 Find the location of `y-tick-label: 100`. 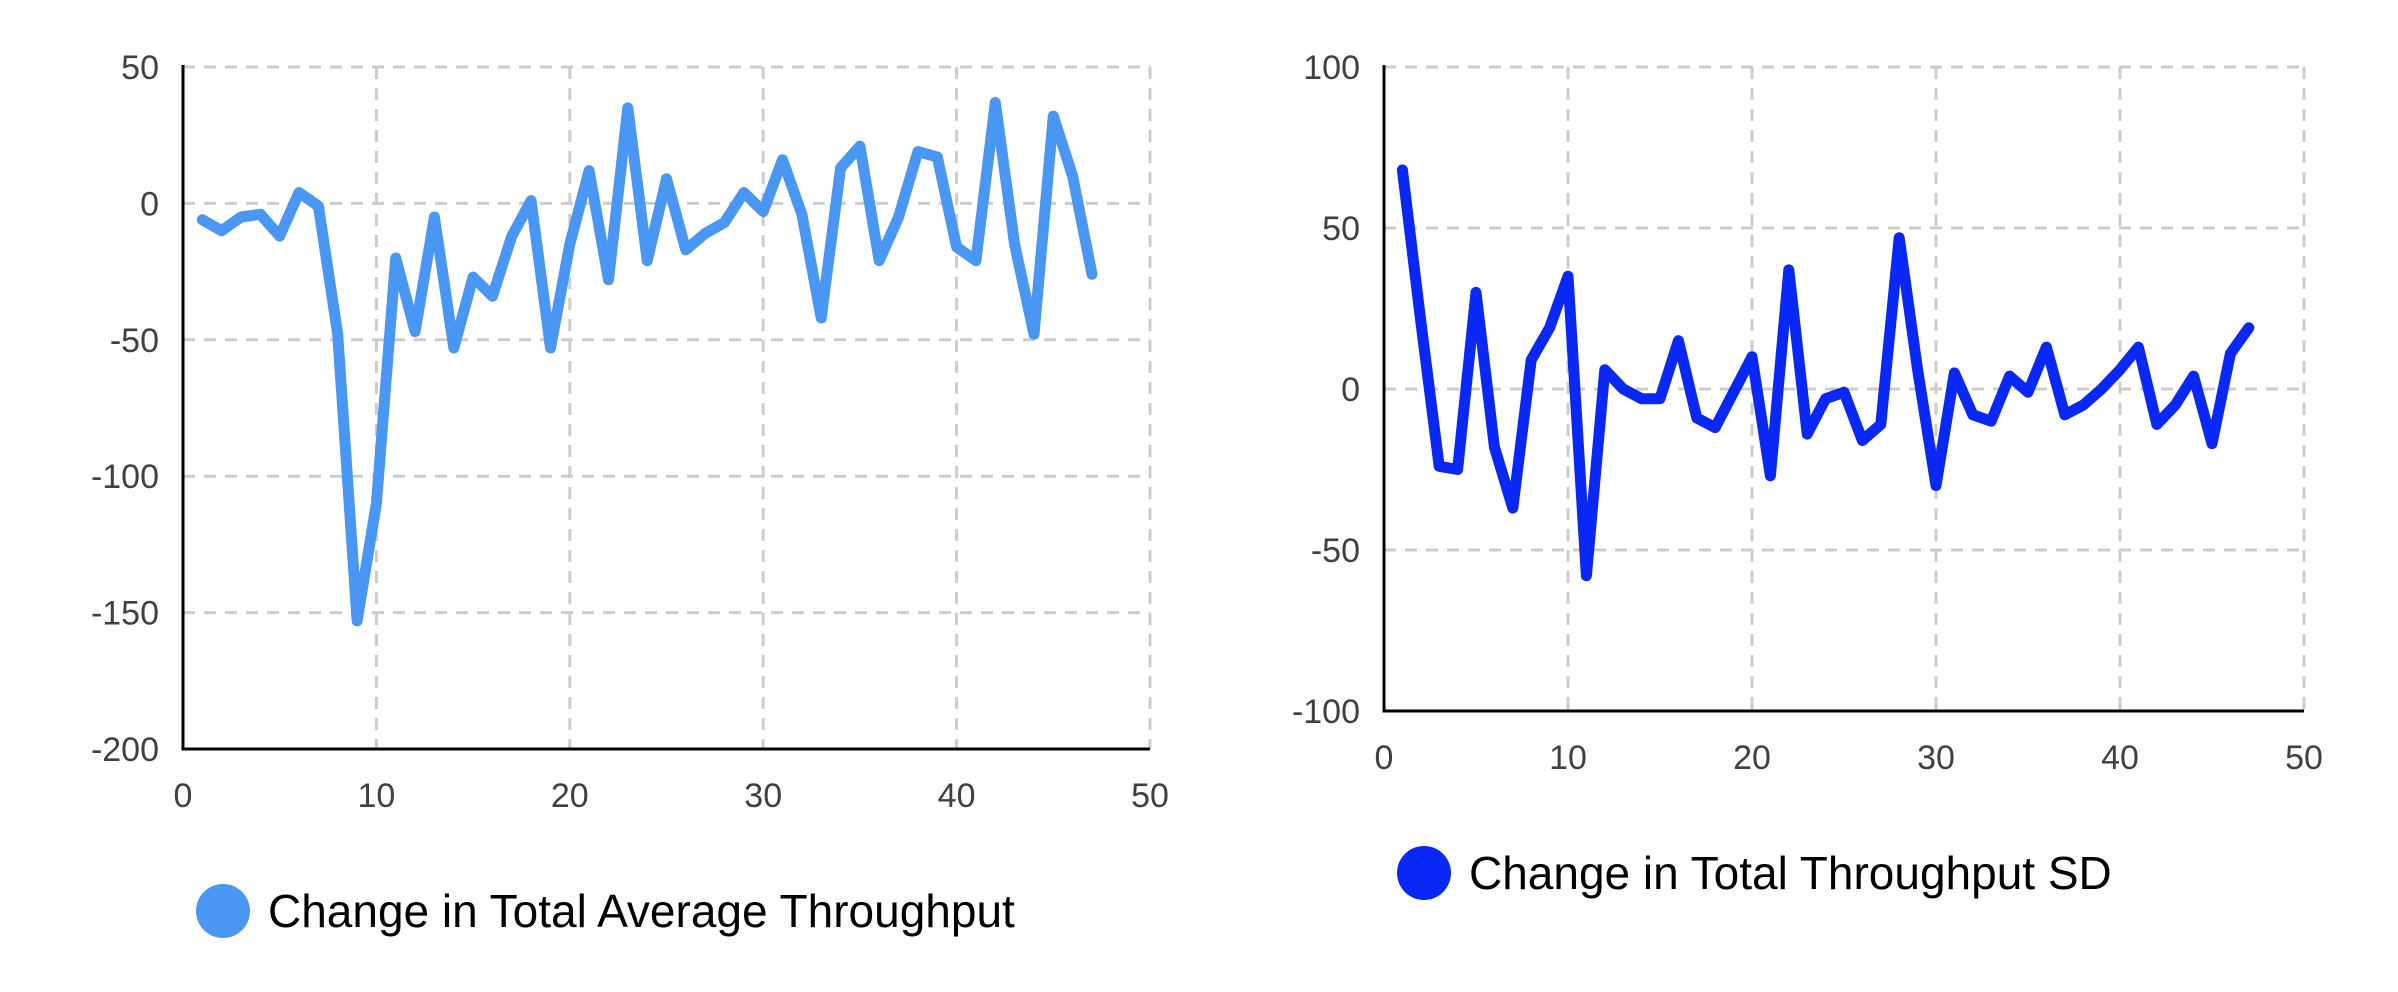

y-tick-label: 100 is located at coordinates (1331, 68).